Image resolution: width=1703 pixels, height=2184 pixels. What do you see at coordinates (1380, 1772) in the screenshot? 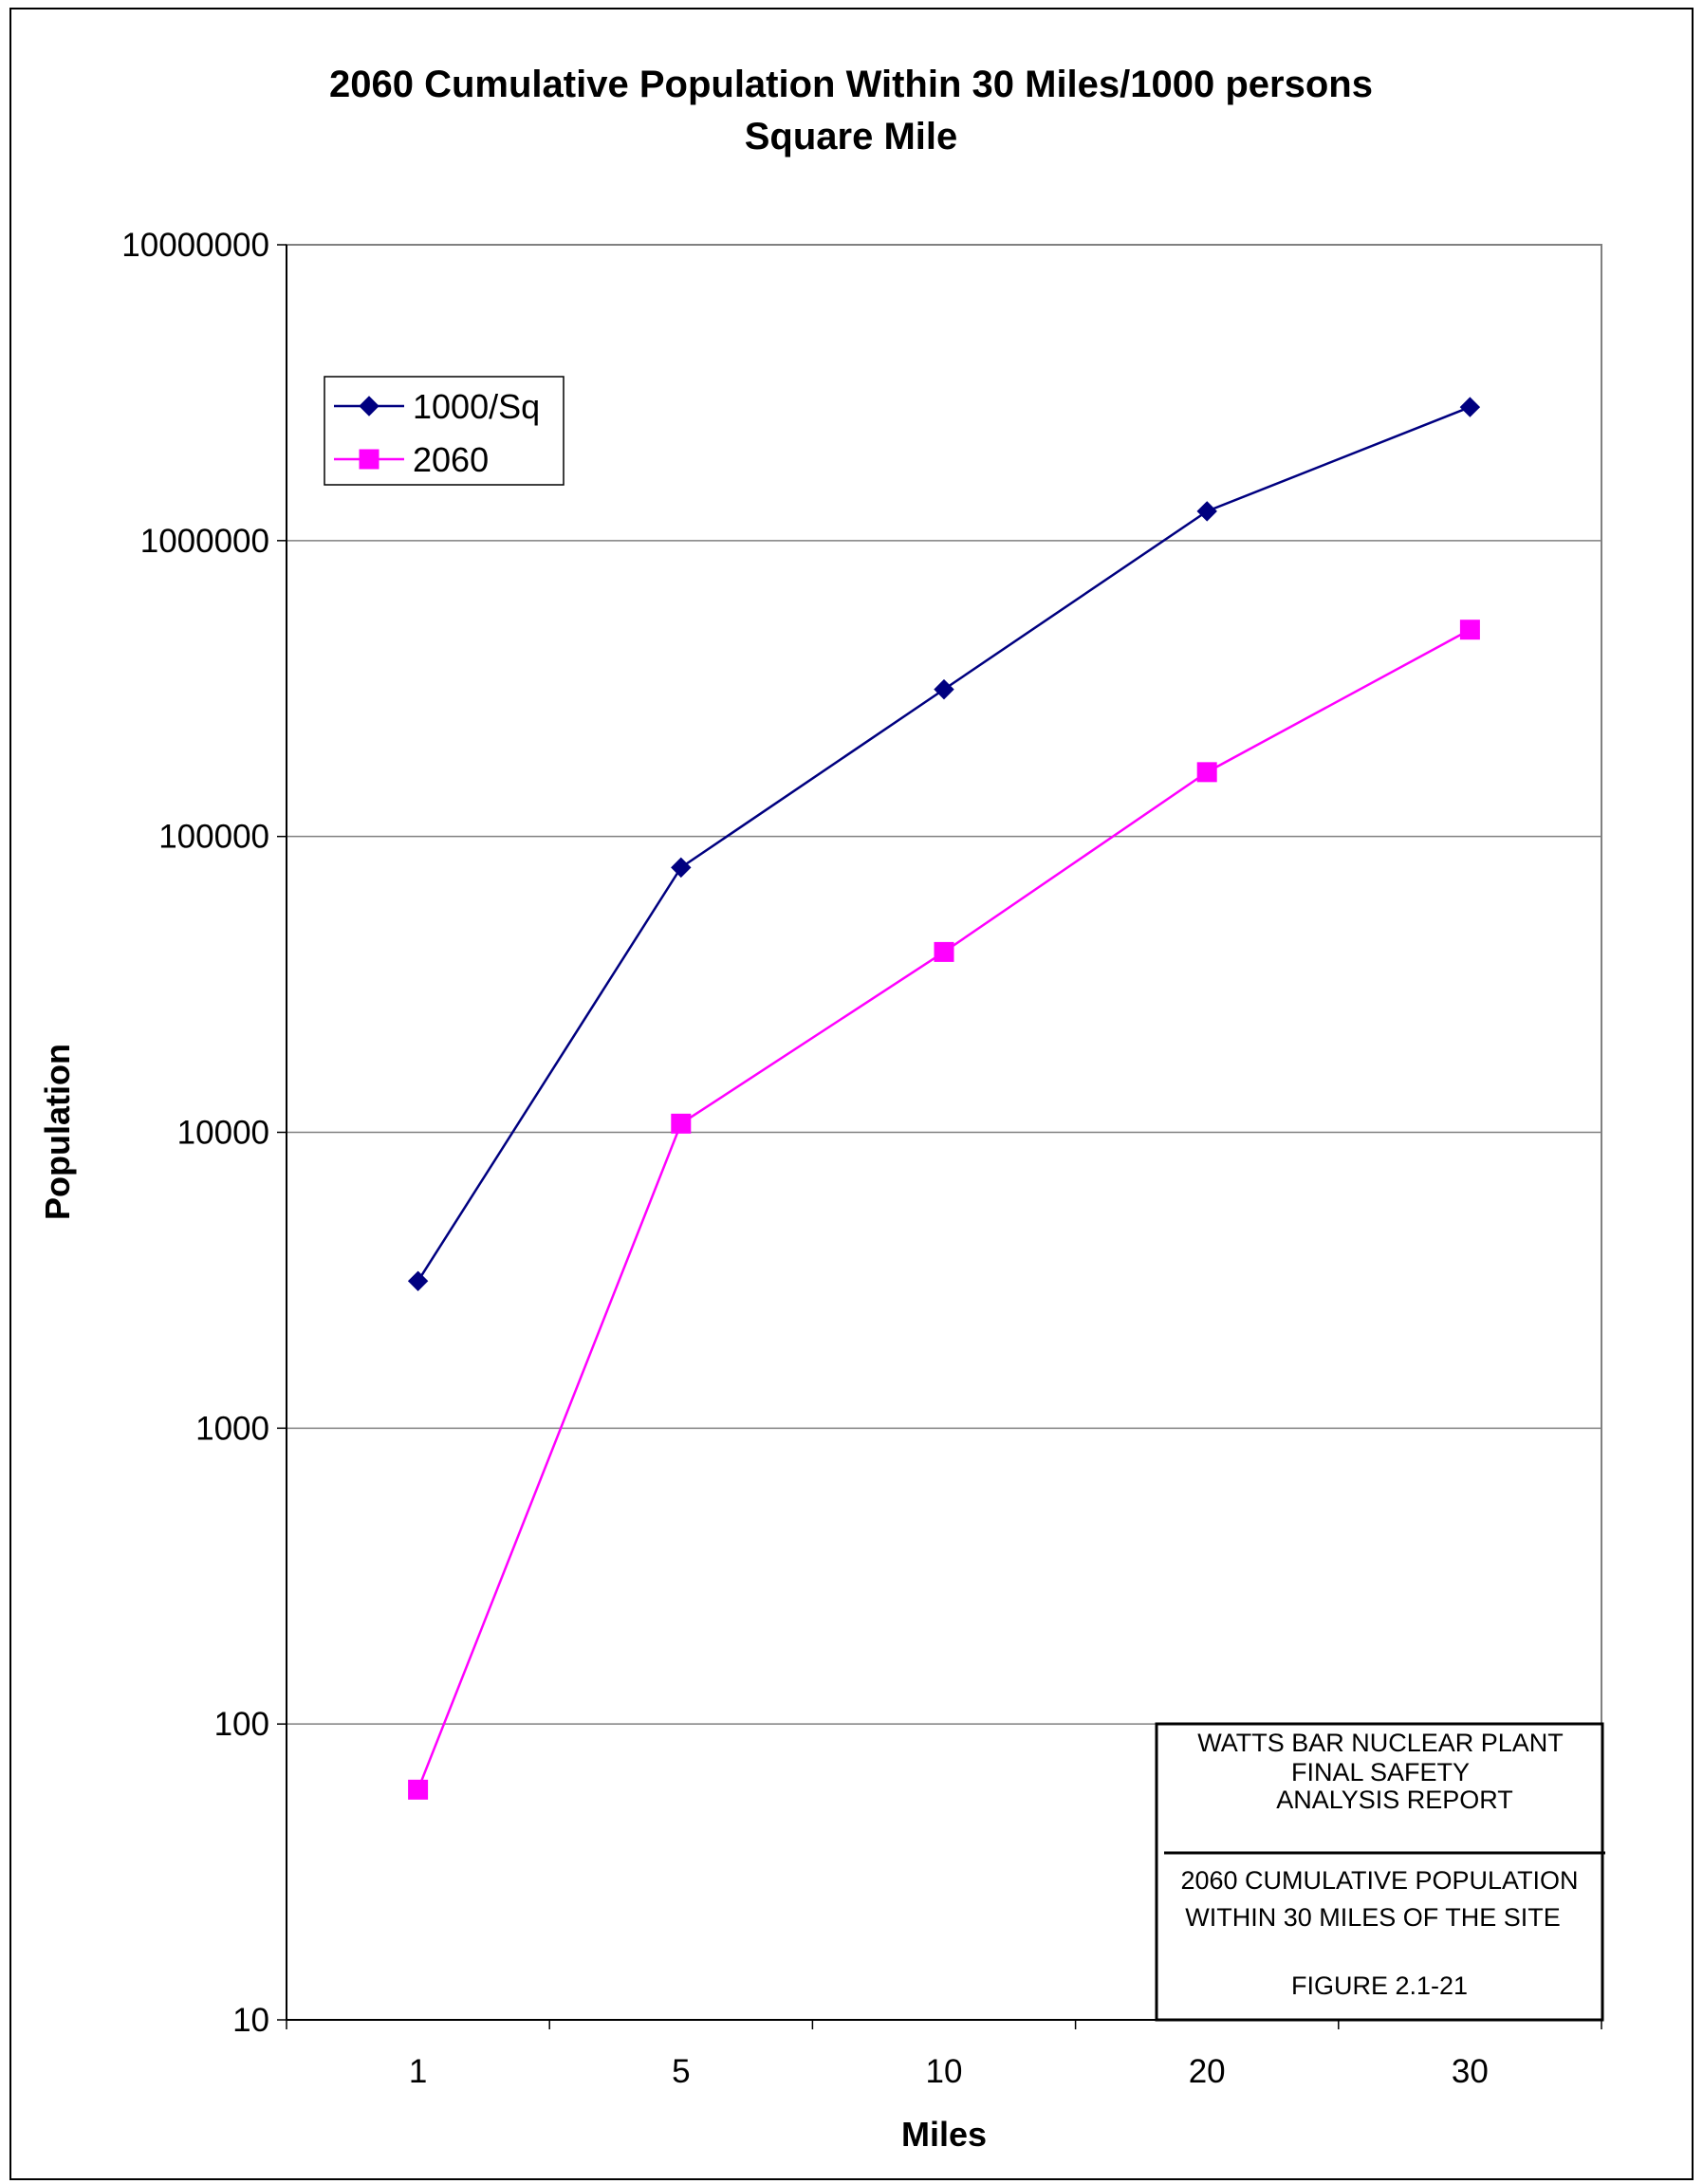
I see `title-block-final-safety: FINAL SAFETY` at bounding box center [1380, 1772].